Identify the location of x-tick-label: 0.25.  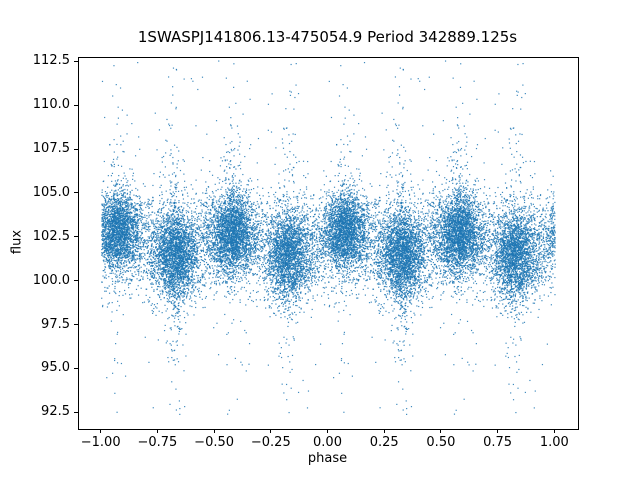
(384, 442).